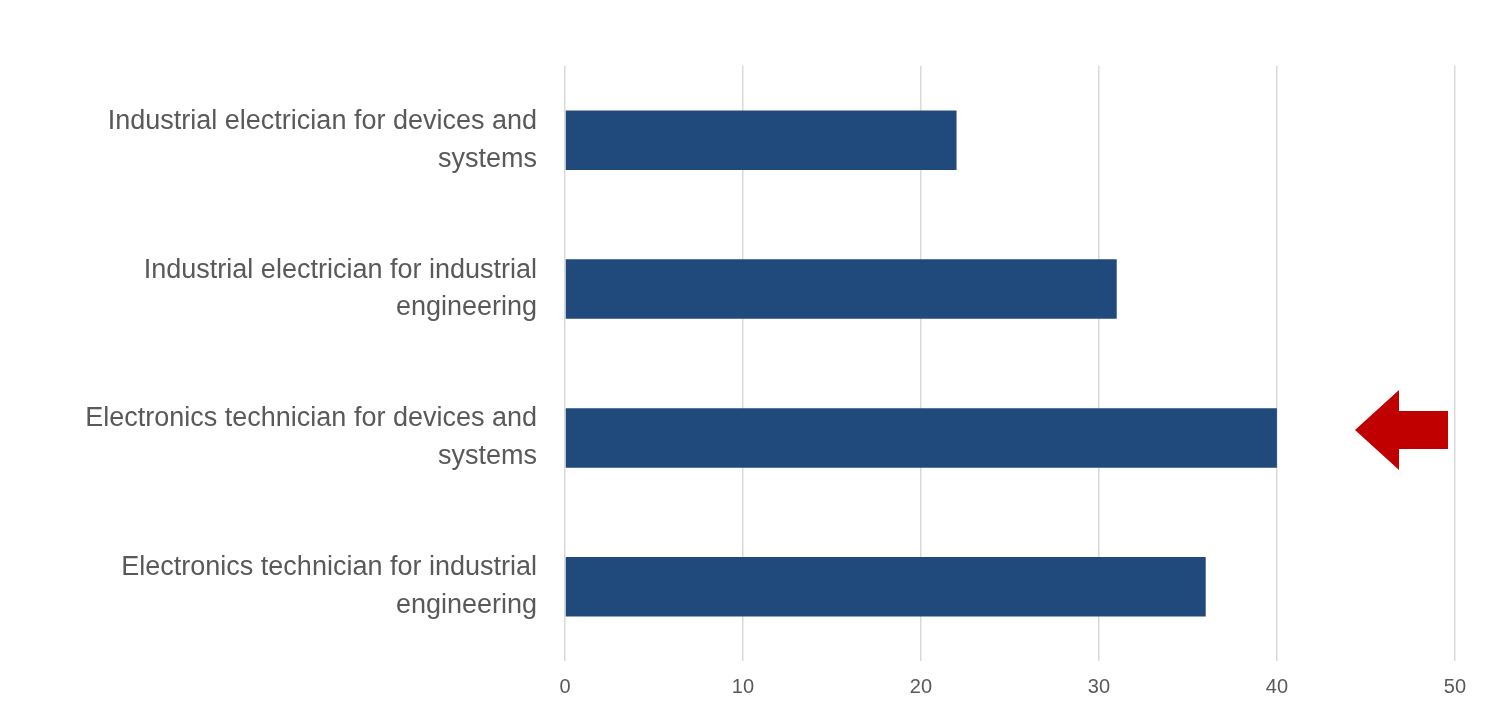 The image size is (1488, 727). Describe the element at coordinates (743, 685) in the screenshot. I see `x-tick-label: 10` at that location.